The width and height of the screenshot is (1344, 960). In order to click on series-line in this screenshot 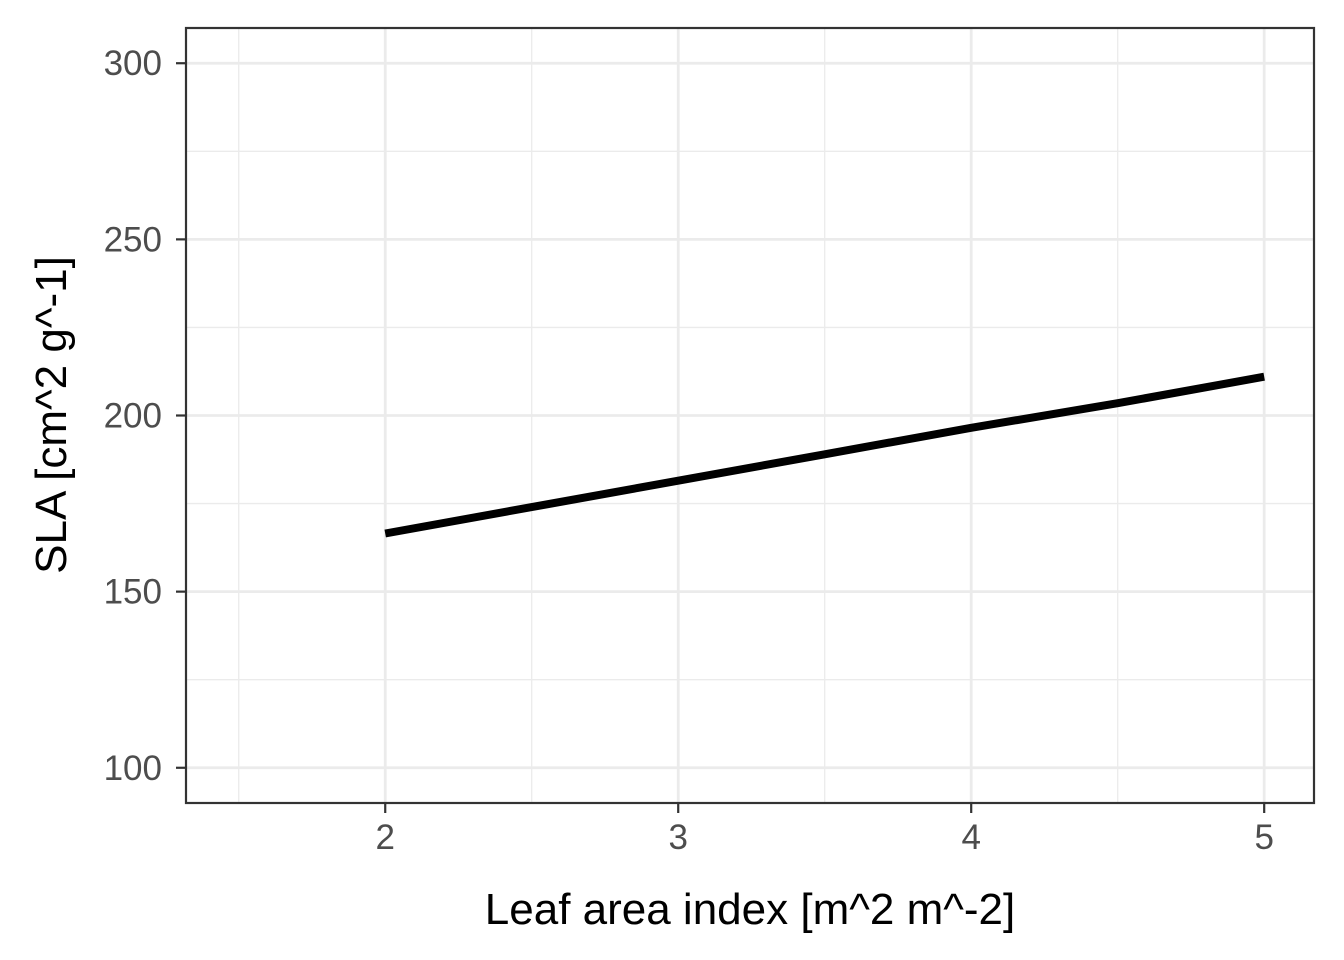, I will do `click(824, 455)`.